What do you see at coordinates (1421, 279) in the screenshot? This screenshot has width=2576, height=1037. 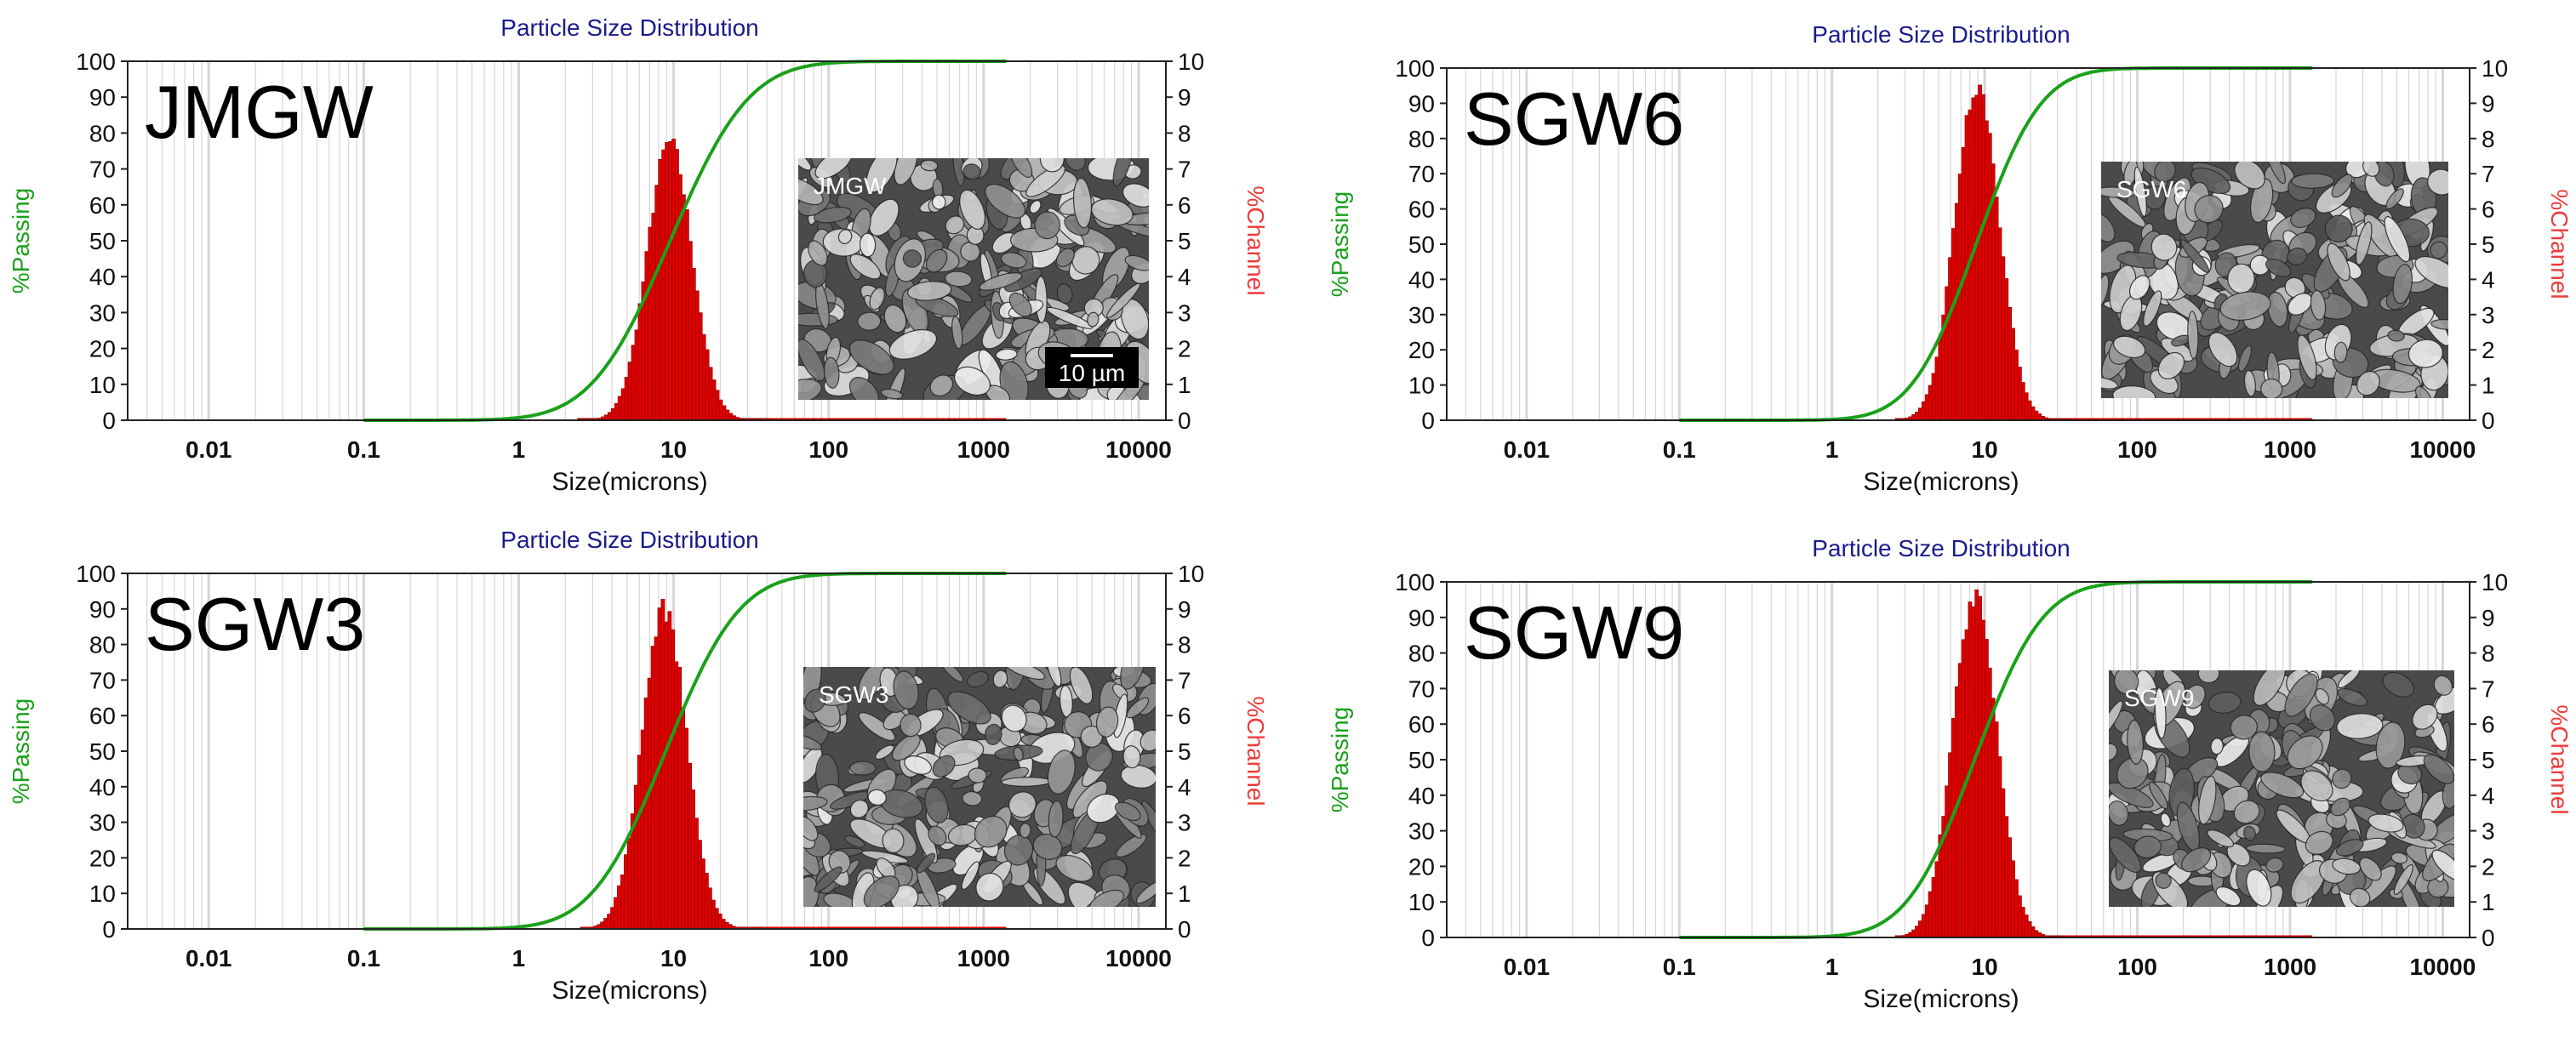 I see `y-tick-left: 40` at bounding box center [1421, 279].